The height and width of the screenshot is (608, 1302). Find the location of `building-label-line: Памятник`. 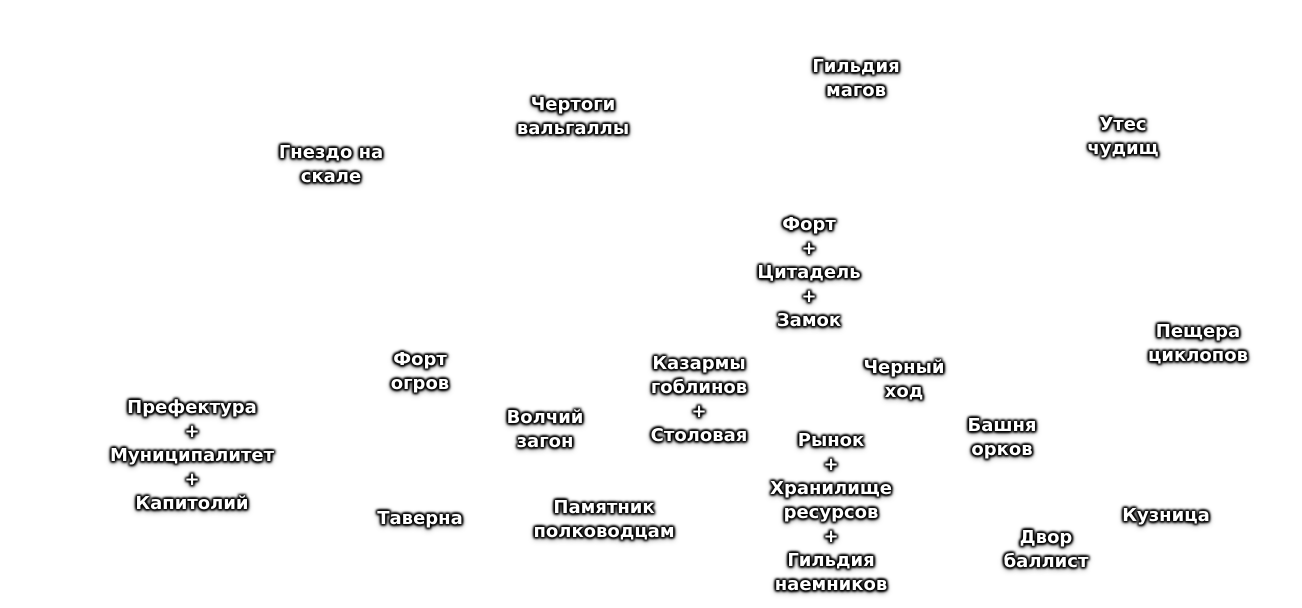

building-label-line: Памятник is located at coordinates (604, 507).